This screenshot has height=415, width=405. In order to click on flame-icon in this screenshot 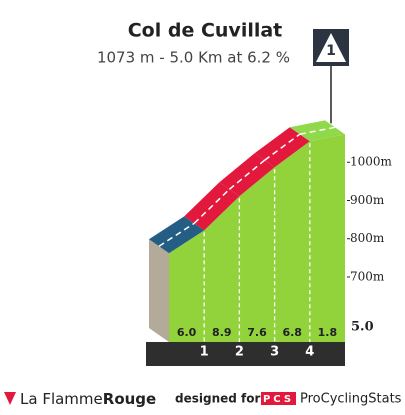, I will do `click(10, 398)`.